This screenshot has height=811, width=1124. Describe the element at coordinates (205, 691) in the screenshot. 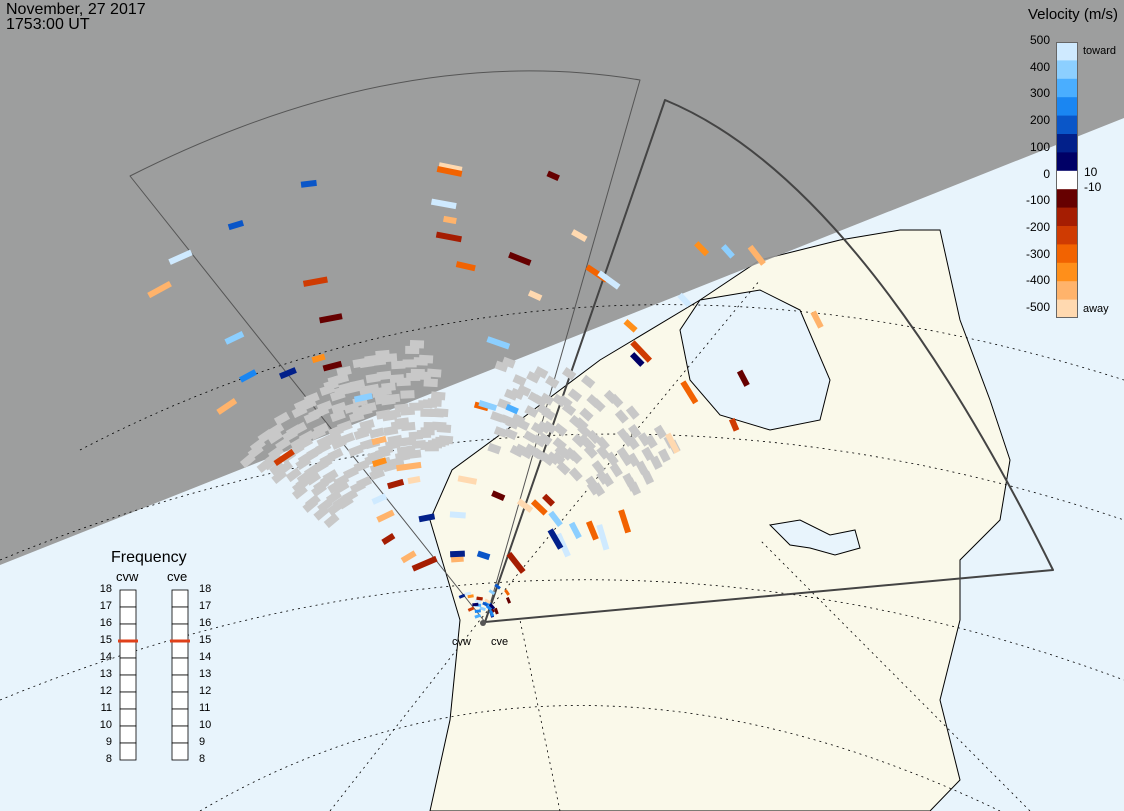

I see `frequency-tick-right: 12` at that location.